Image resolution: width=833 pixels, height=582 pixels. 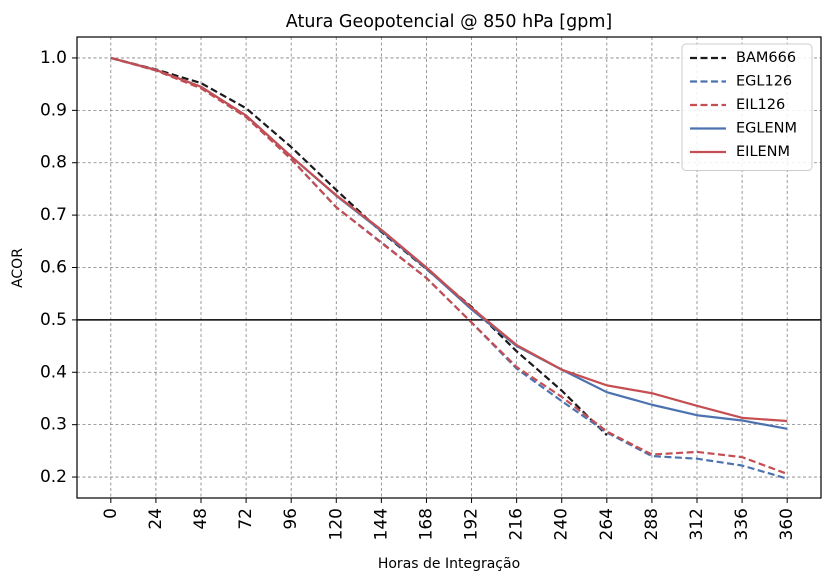 I want to click on x-axis-title: Horas de Integração, so click(x=449, y=564).